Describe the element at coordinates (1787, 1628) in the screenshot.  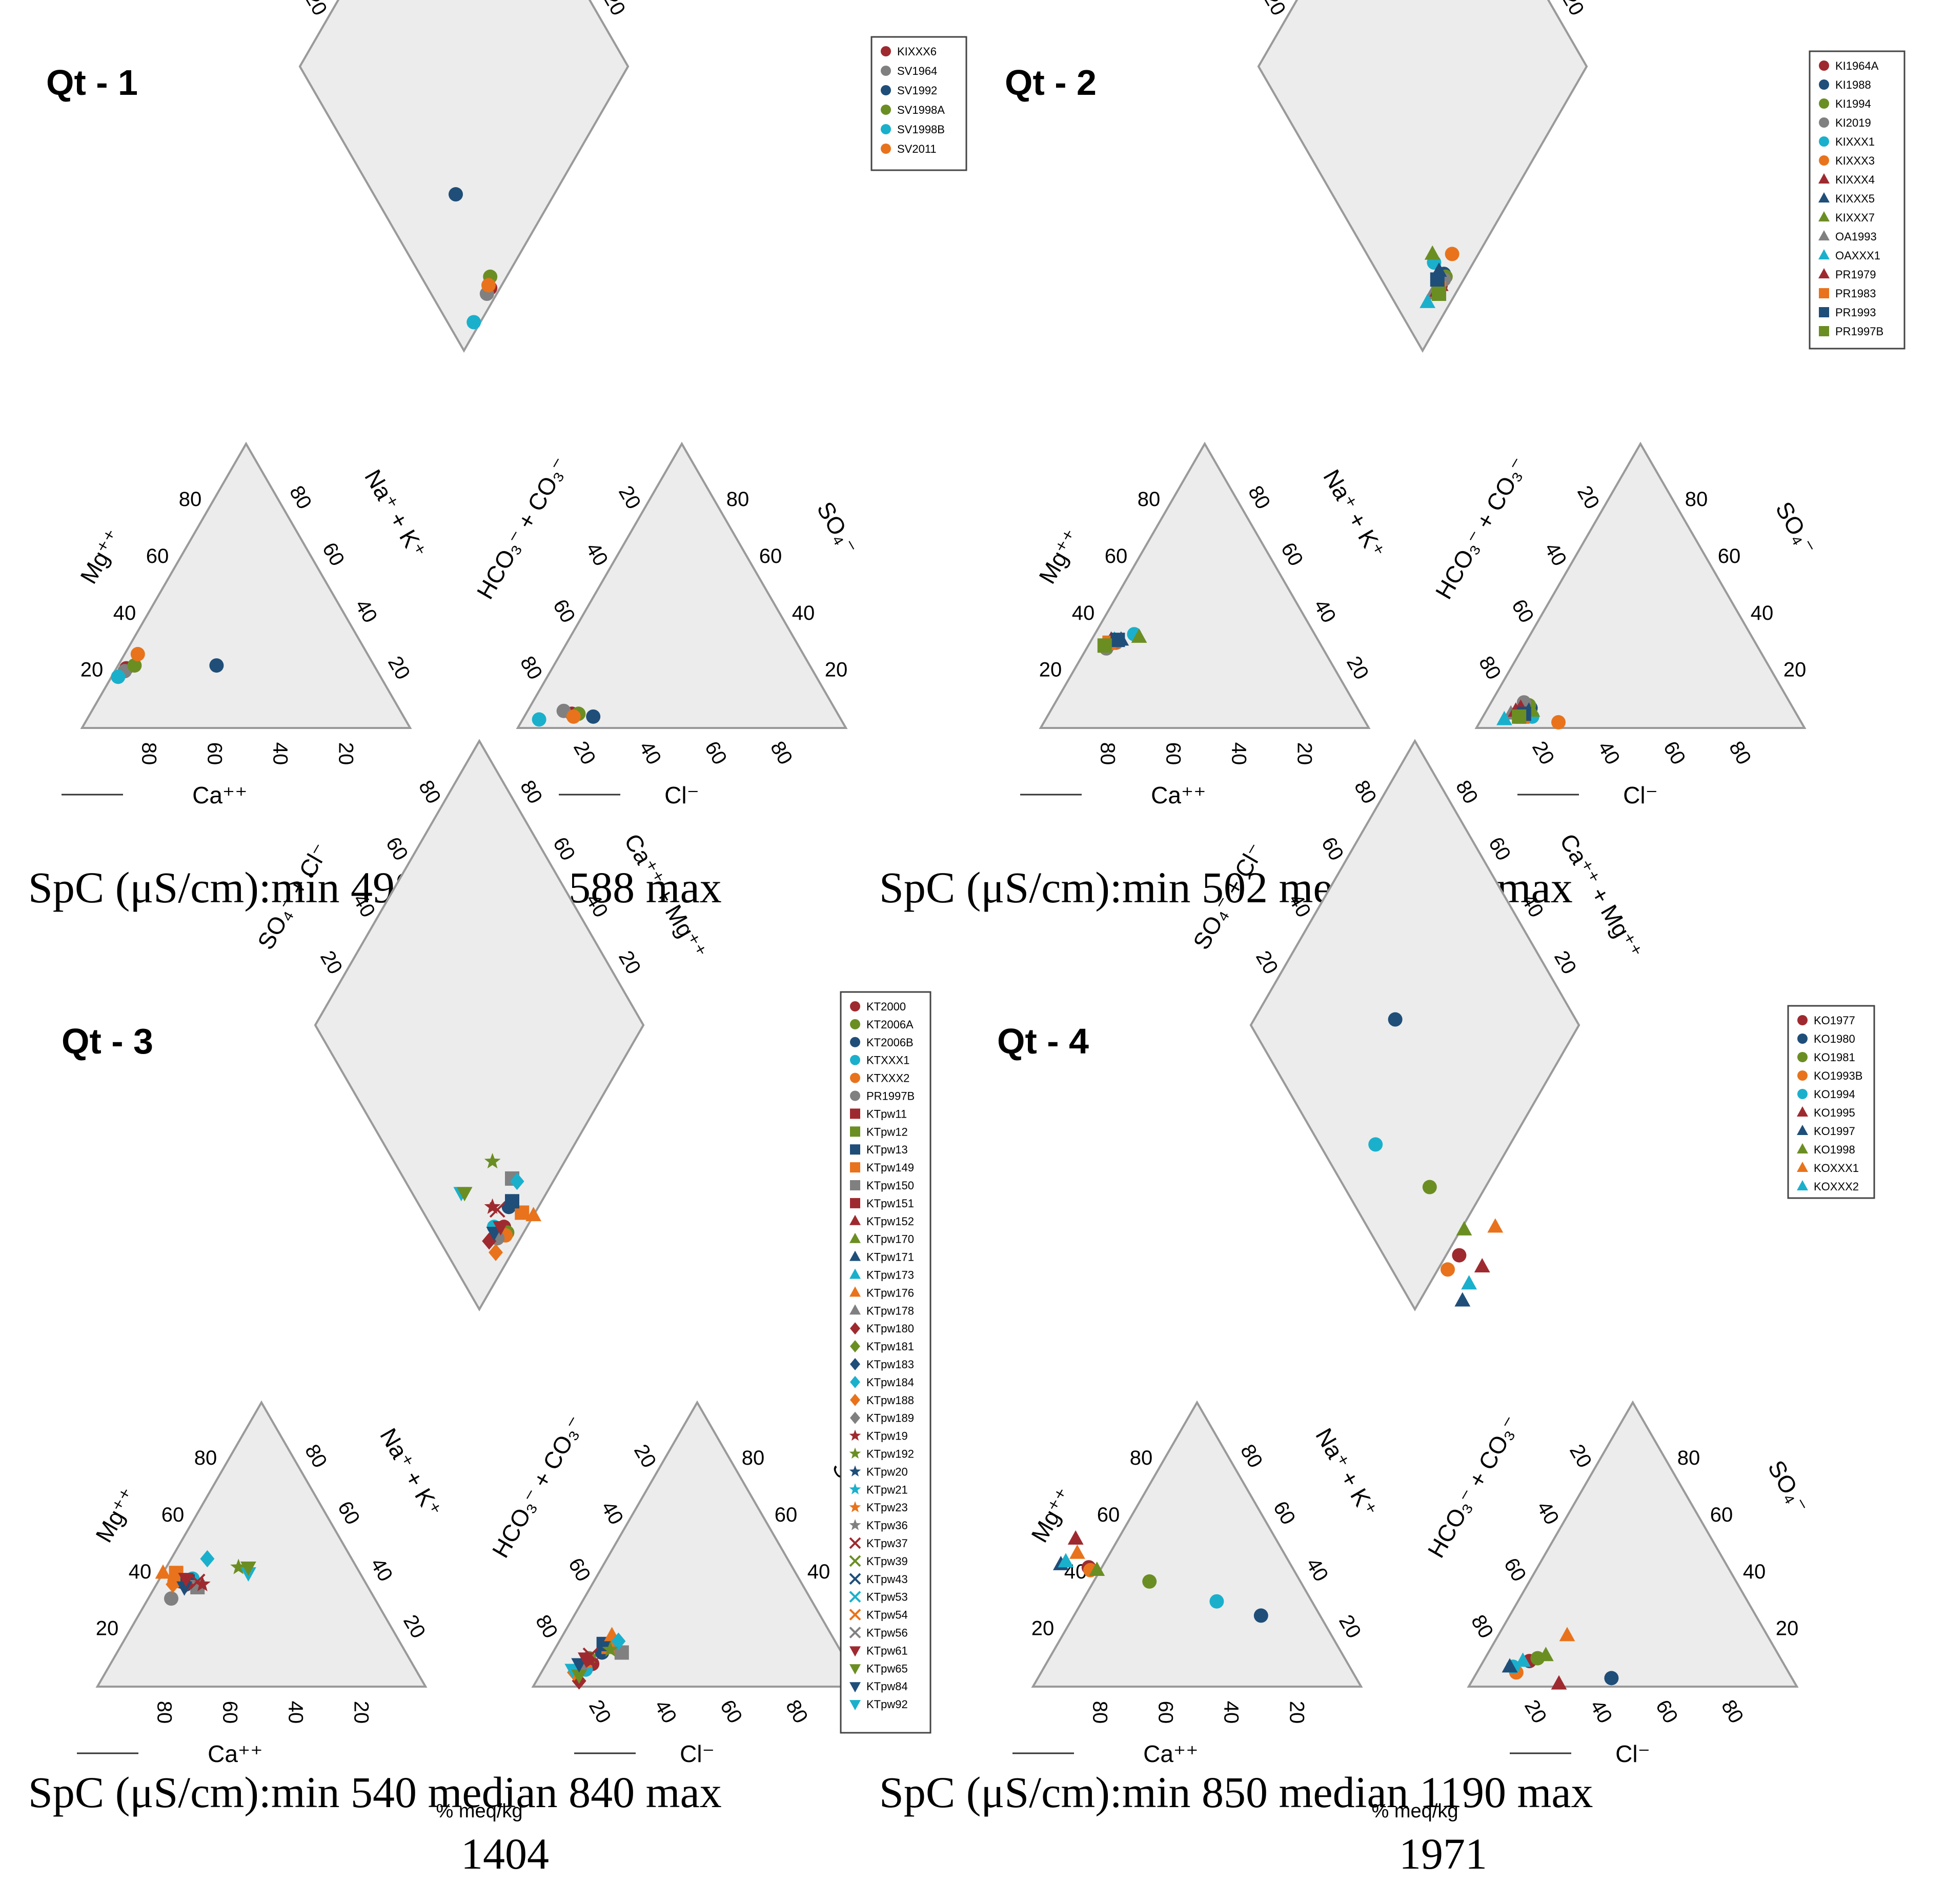
I see `anion-so4-tick: 20` at that location.